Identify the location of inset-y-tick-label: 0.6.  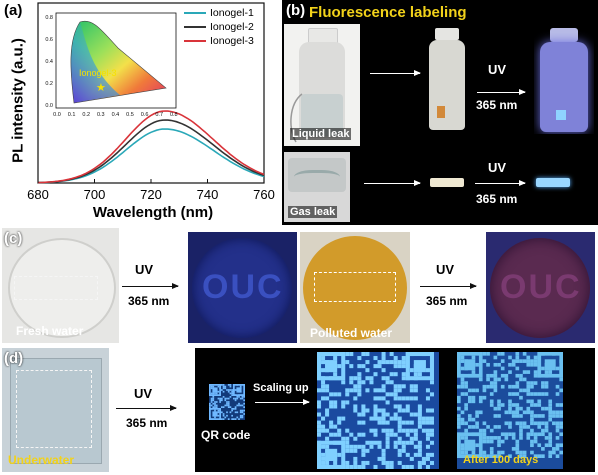
(49, 40).